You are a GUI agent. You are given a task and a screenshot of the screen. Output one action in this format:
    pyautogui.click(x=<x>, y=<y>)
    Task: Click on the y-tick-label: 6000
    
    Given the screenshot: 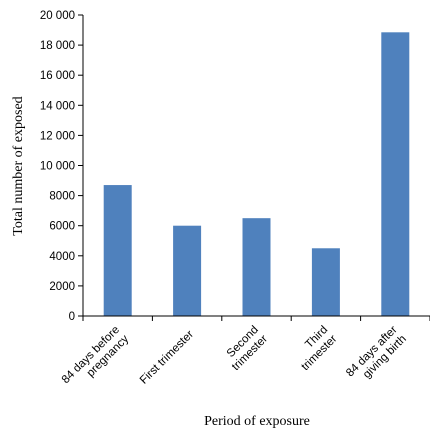 What is the action you would take?
    pyautogui.click(x=62, y=227)
    